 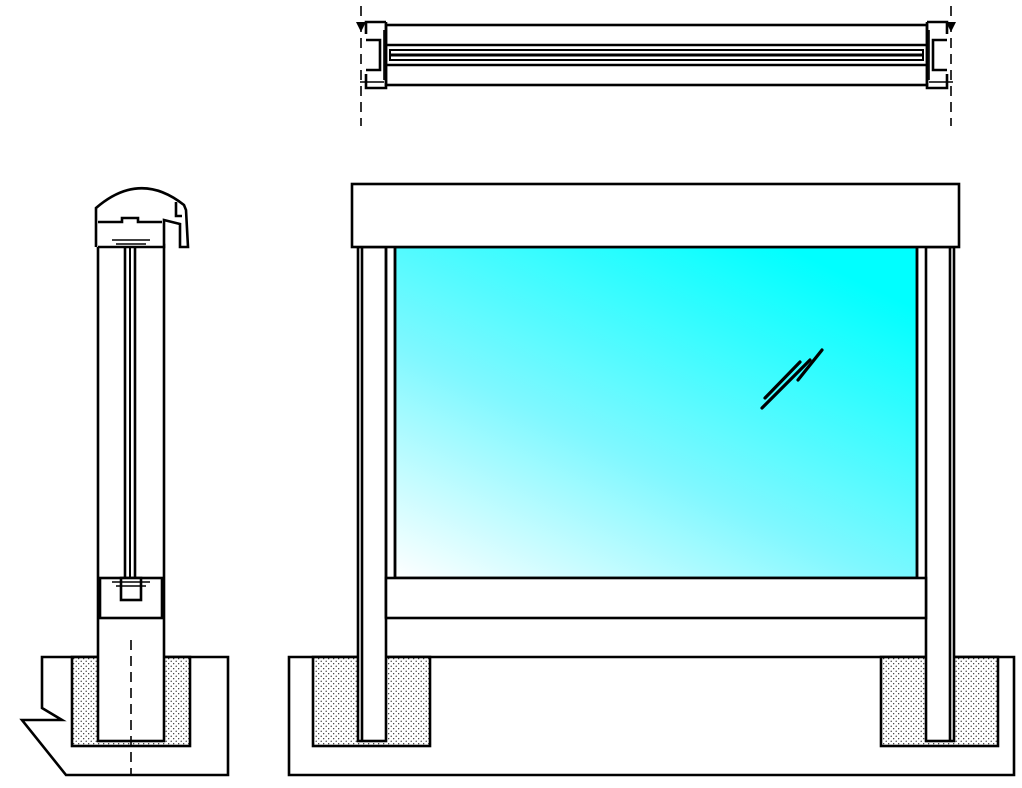 I want to click on side-handrail-inner, so click(x=140, y=213).